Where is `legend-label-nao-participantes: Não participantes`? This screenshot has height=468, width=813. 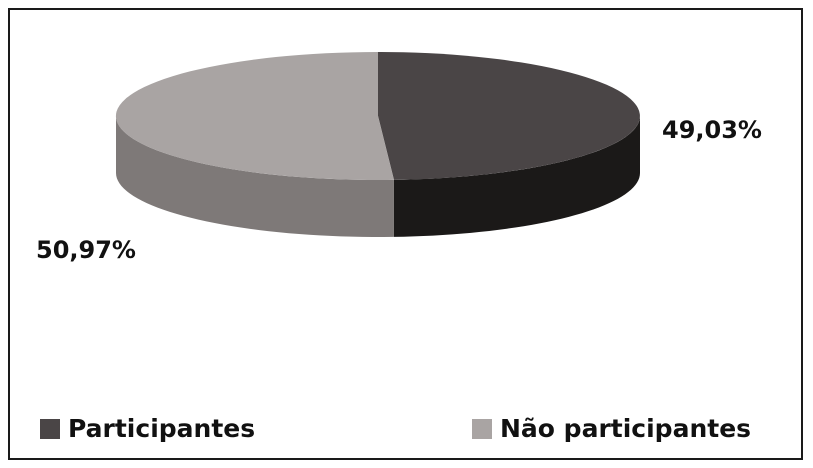 legend-label-nao-participantes: Não participantes is located at coordinates (626, 428).